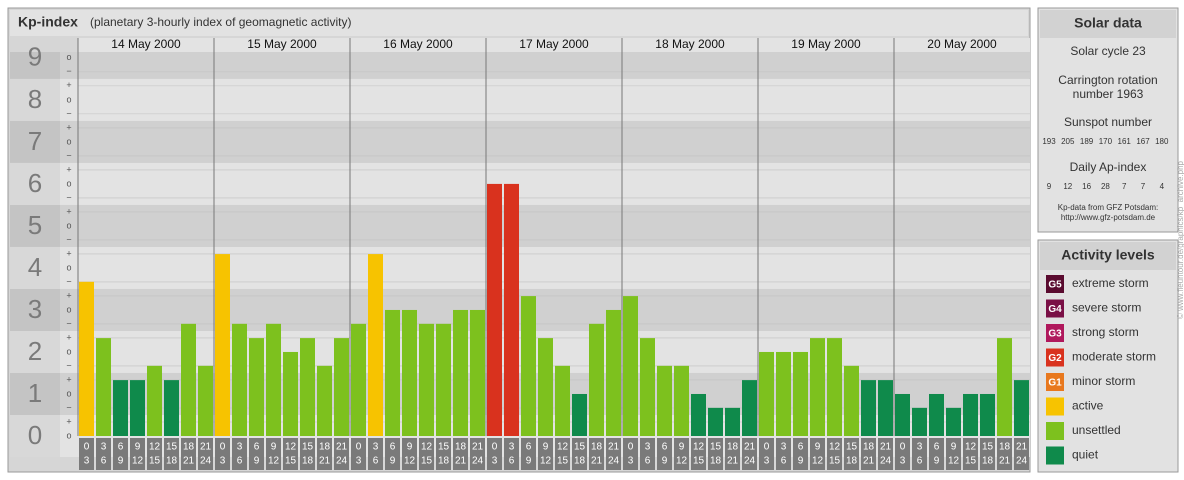  I want to click on title-bar, so click(519, 23).